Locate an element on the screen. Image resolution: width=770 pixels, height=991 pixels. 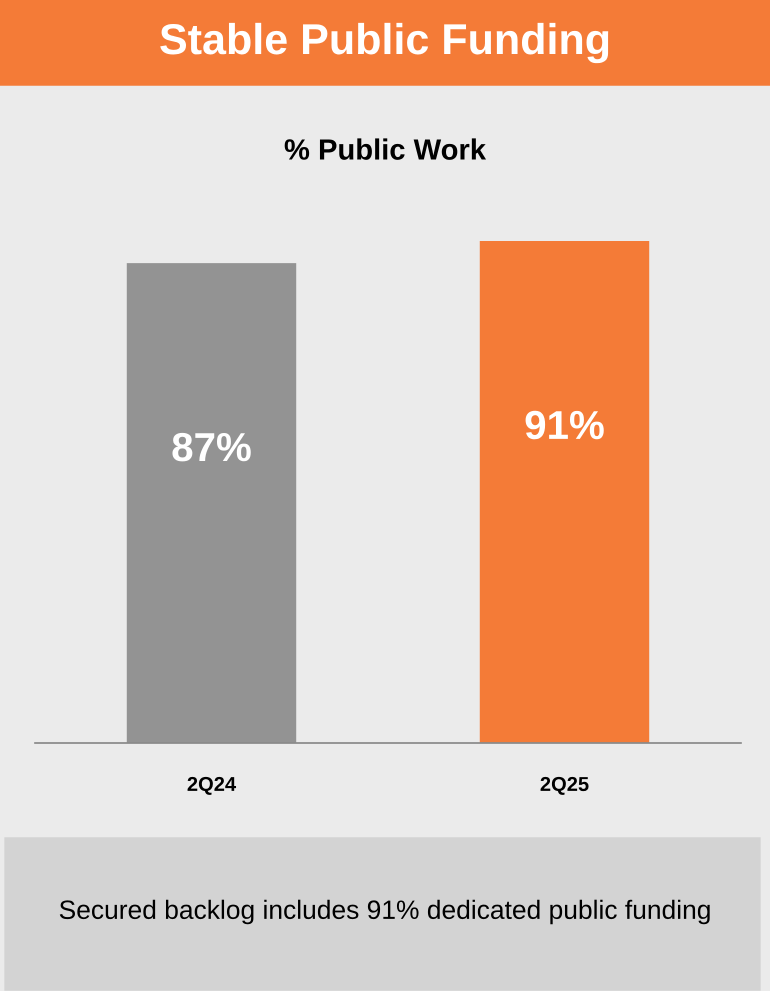
chart-title: Stable Public Funding is located at coordinates (384, 43).